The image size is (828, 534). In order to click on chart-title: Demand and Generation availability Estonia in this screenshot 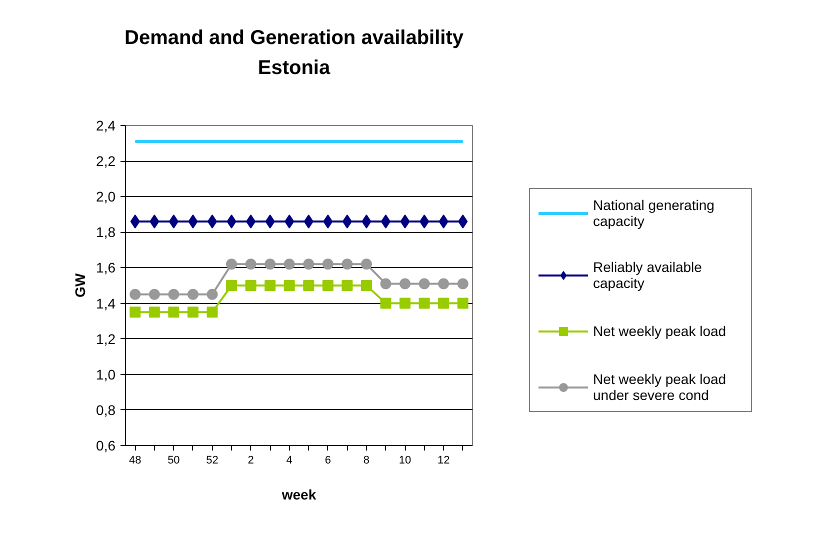, I will do `click(294, 53)`.